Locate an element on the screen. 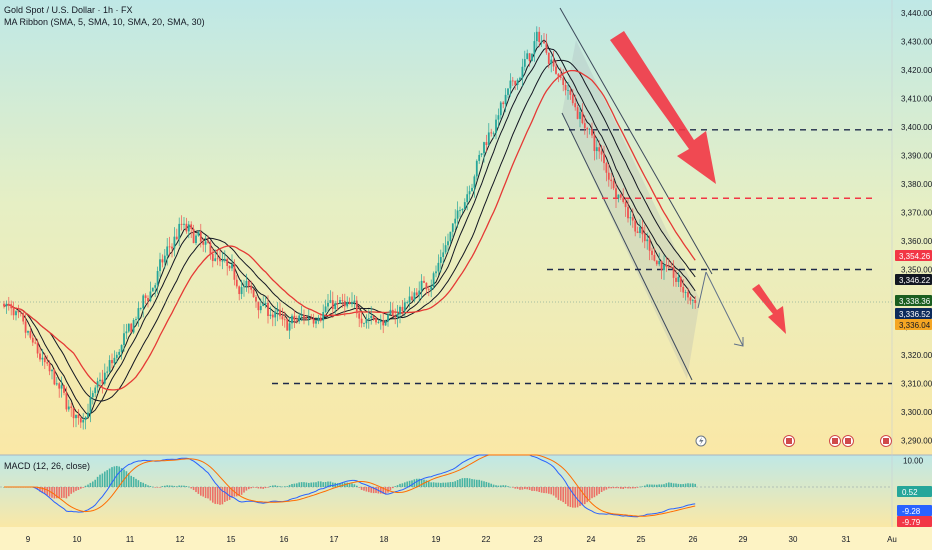 The height and width of the screenshot is (550, 932). channel-upper-line is located at coordinates (636, 141).